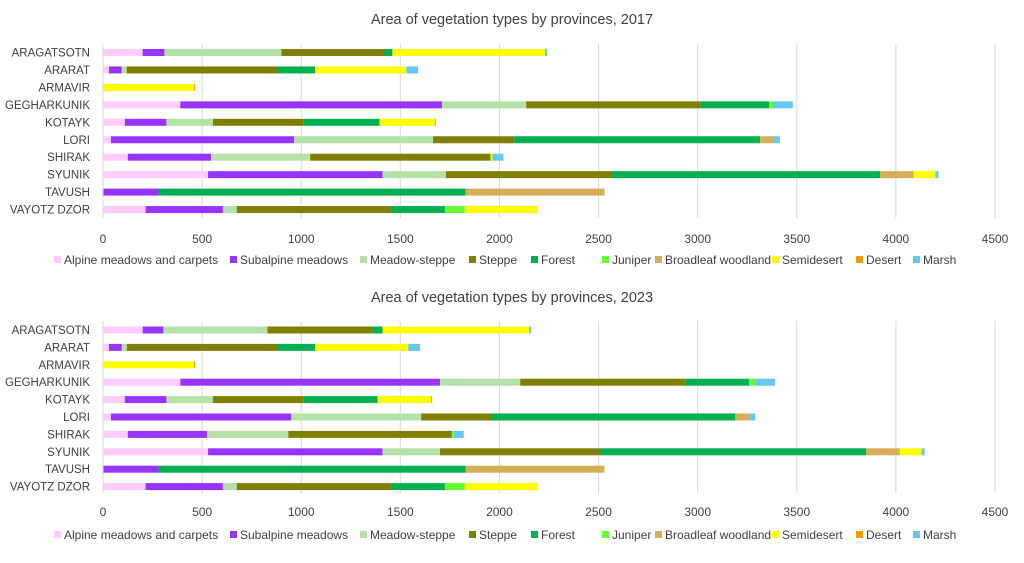 This screenshot has height=563, width=1024. What do you see at coordinates (156, 175) in the screenshot?
I see `bar-segment-alpine-meadows-and-carpets-syunik` at bounding box center [156, 175].